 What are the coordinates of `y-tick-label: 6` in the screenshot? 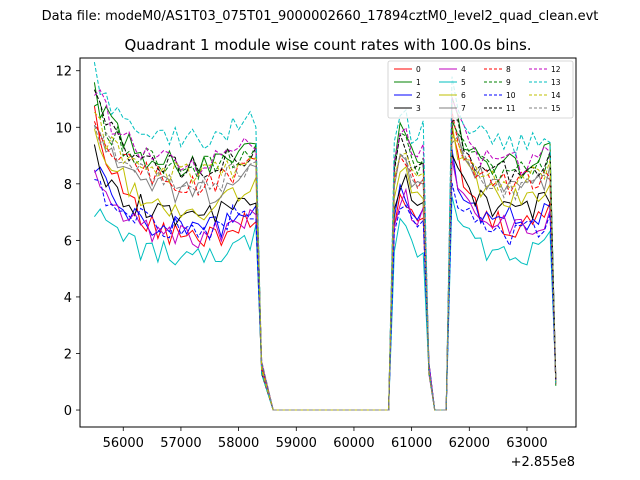 It's located at (68, 241).